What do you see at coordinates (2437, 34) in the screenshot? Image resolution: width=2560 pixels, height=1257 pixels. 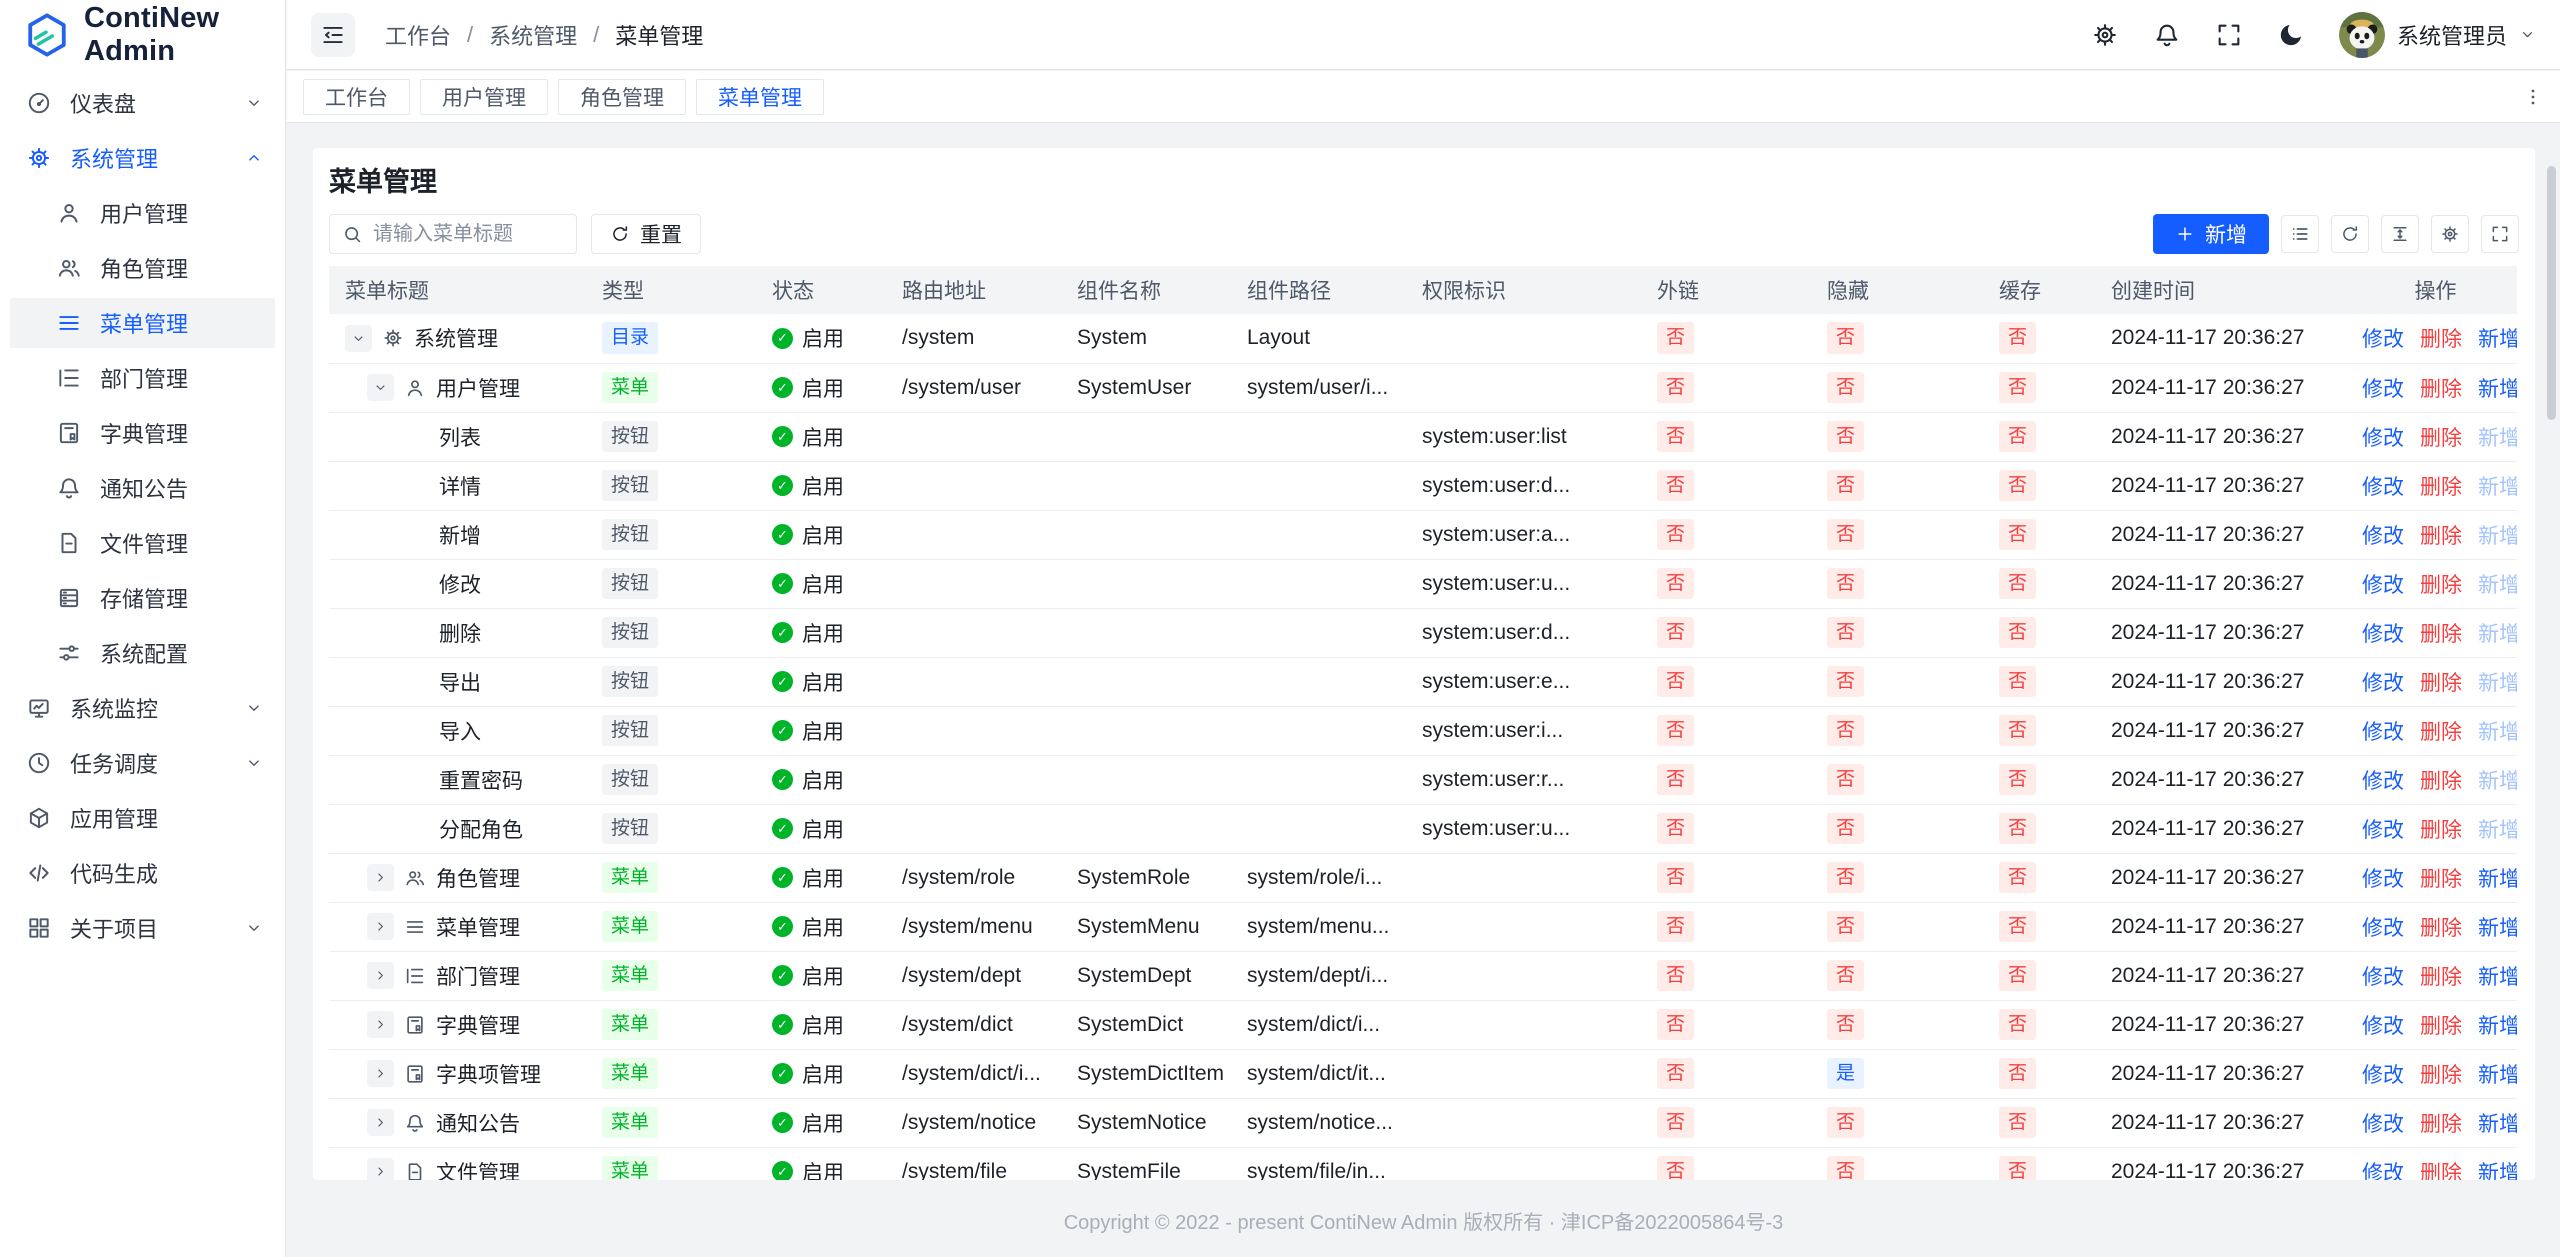 I see `user-menu: 系统管理员` at bounding box center [2437, 34].